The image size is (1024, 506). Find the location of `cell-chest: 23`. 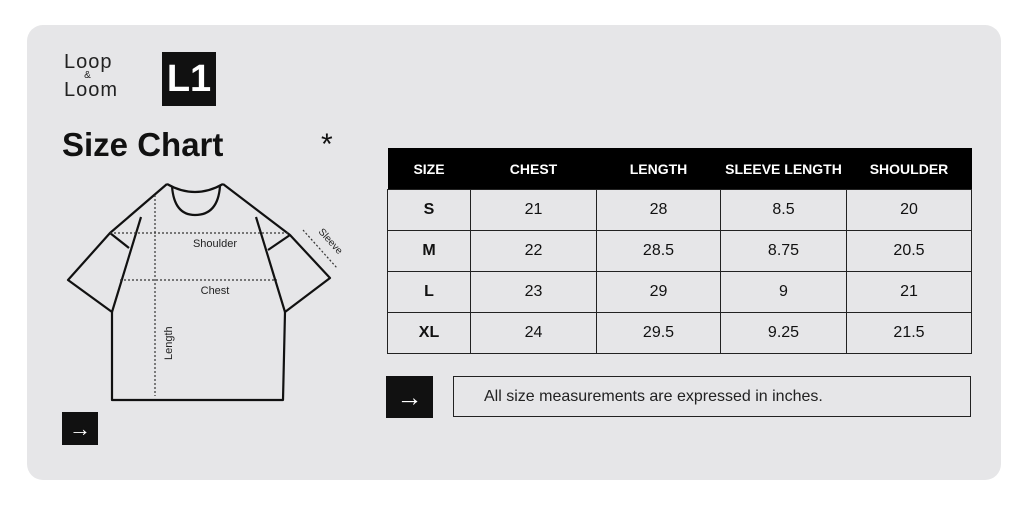

cell-chest: 23 is located at coordinates (533, 292).